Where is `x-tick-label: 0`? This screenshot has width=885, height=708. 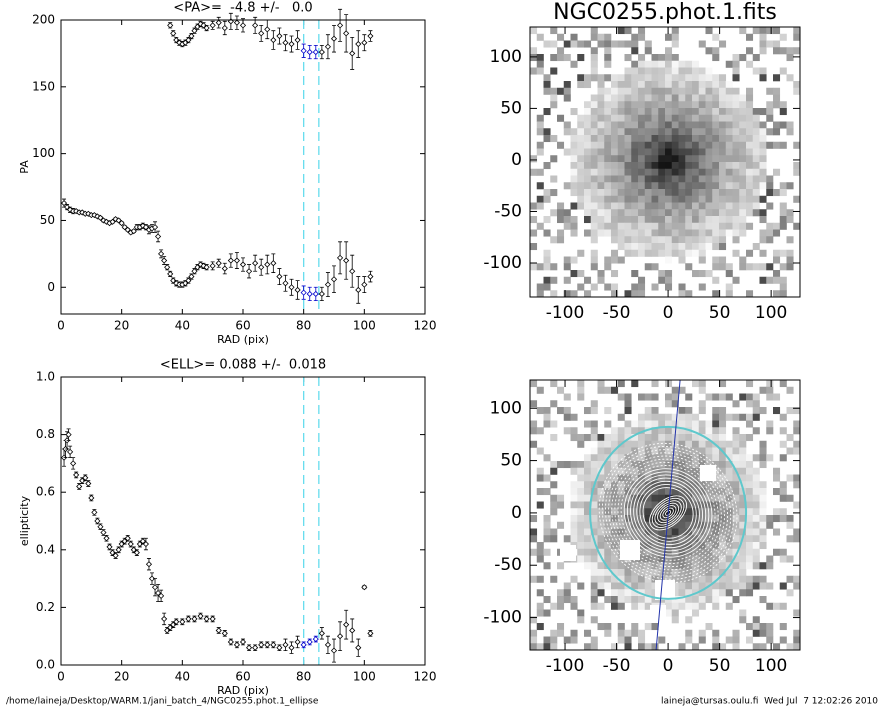
x-tick-label: 0 is located at coordinates (61, 326).